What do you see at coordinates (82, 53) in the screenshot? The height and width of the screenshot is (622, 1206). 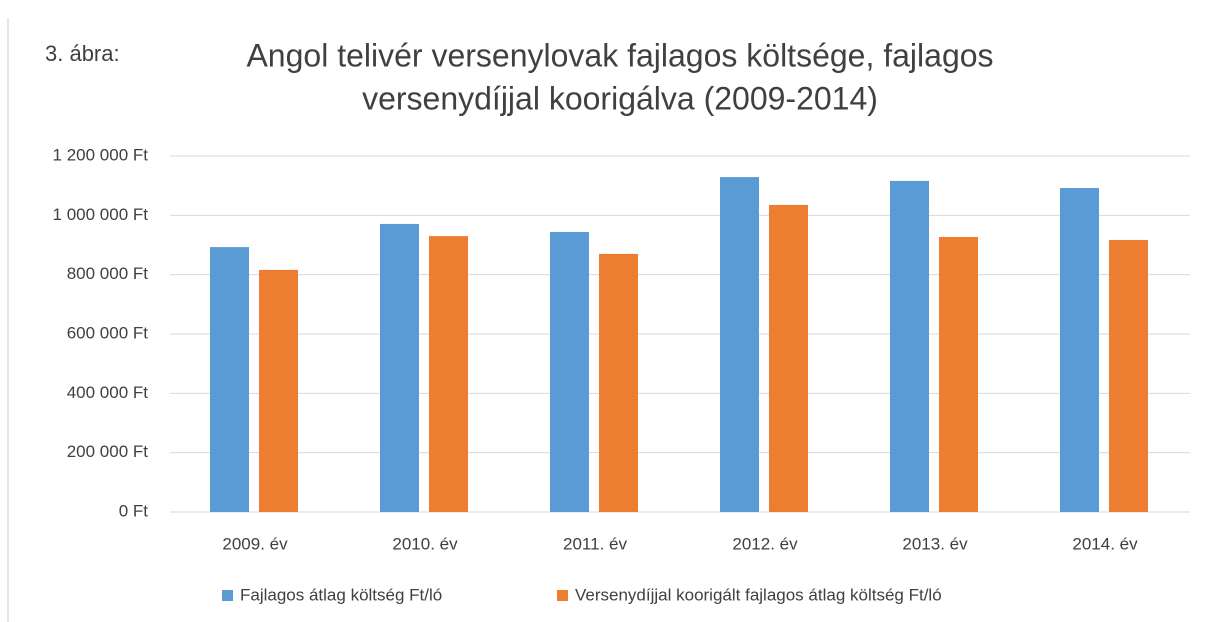 I see `figure-label: 3. ábra:` at bounding box center [82, 53].